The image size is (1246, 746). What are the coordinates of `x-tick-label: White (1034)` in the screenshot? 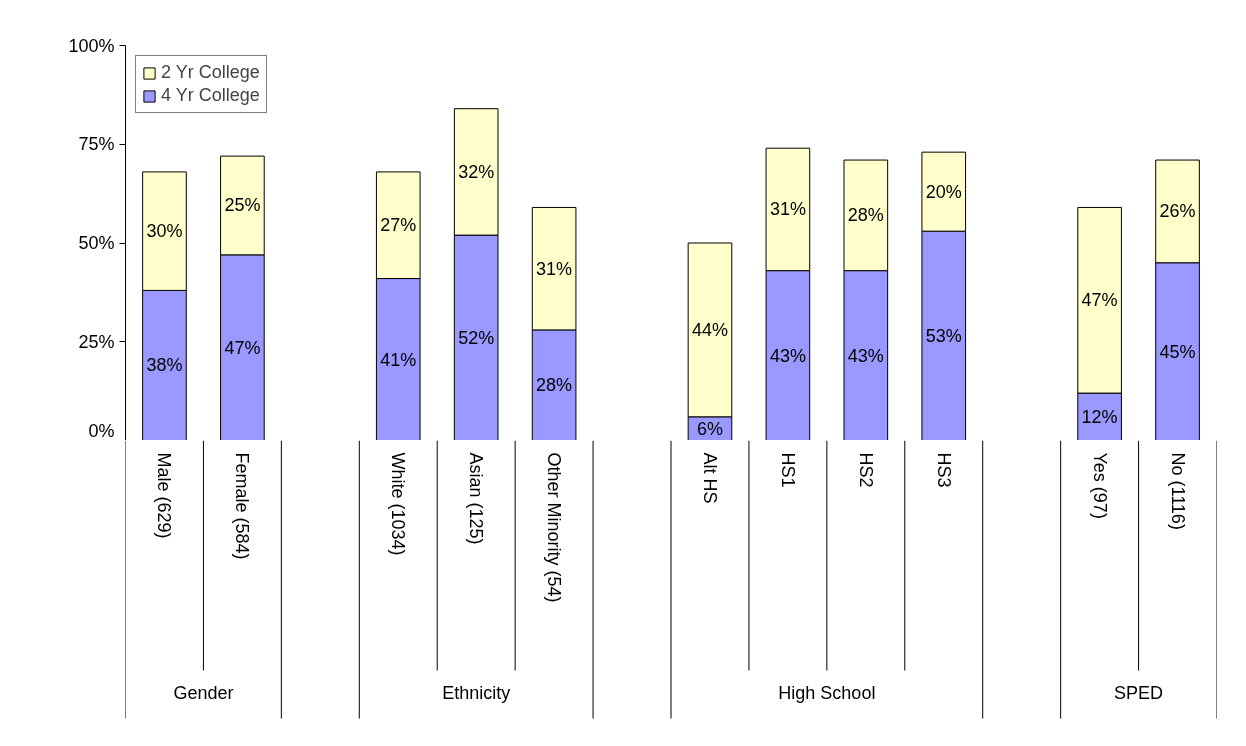 It's located at (398, 504).